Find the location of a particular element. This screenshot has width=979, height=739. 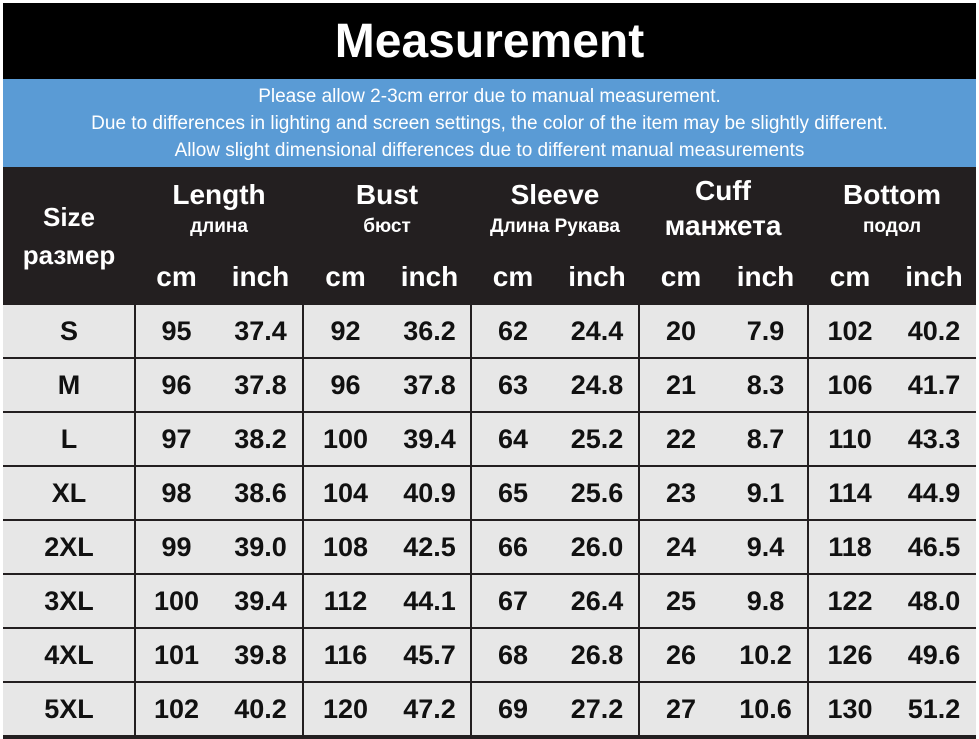

size-header-en: Size is located at coordinates (69, 217).